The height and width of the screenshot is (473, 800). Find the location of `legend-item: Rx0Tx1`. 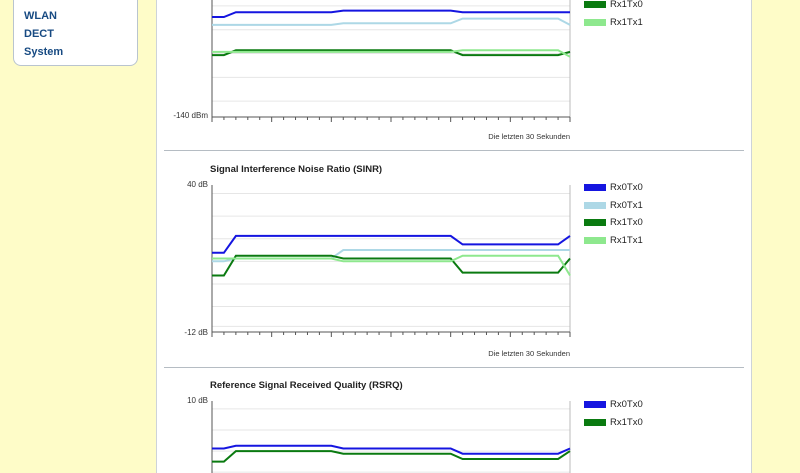

legend-item: Rx0Tx1 is located at coordinates (613, 206).